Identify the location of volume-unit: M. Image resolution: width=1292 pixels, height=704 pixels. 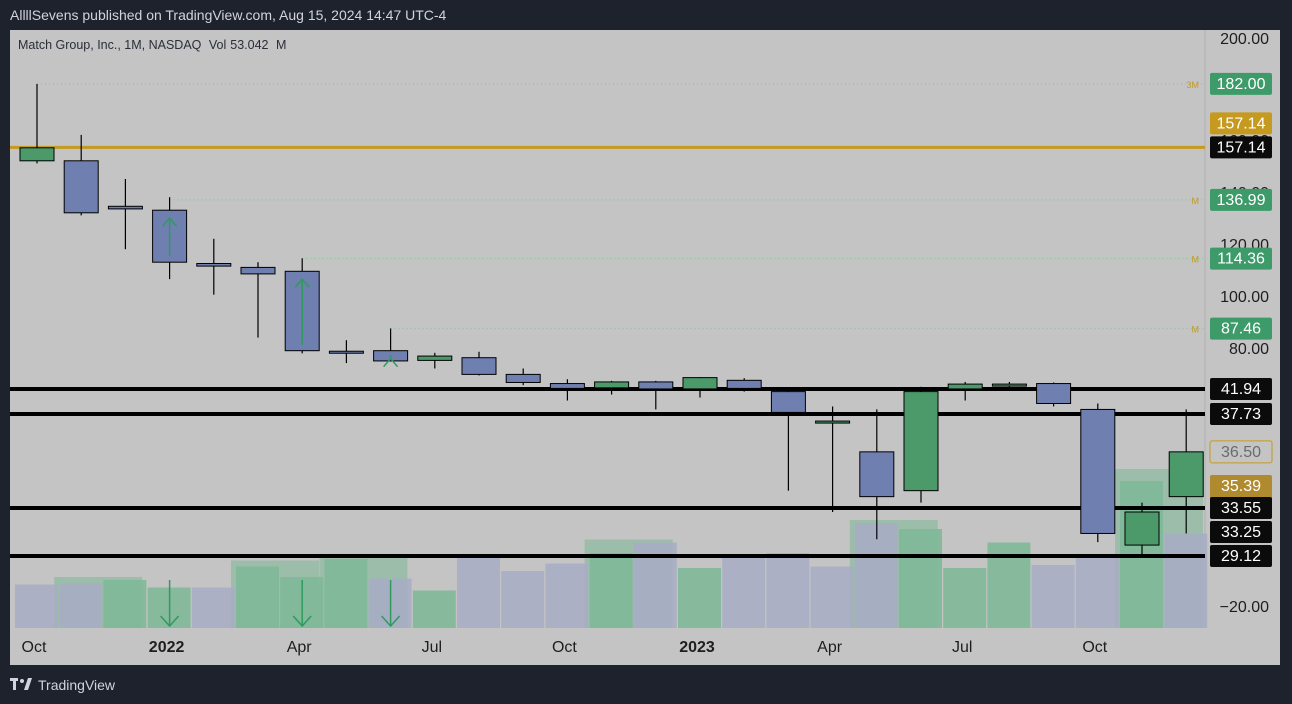
(281, 45).